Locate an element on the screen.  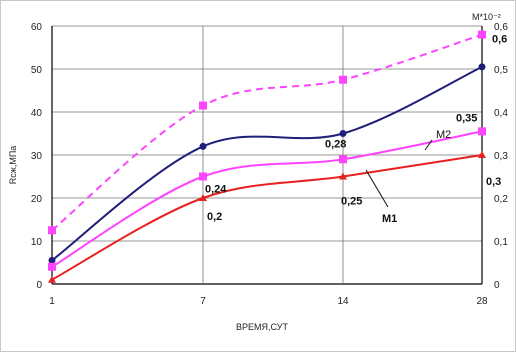
y-right-tick-label: 0,4 is located at coordinates (501, 113).